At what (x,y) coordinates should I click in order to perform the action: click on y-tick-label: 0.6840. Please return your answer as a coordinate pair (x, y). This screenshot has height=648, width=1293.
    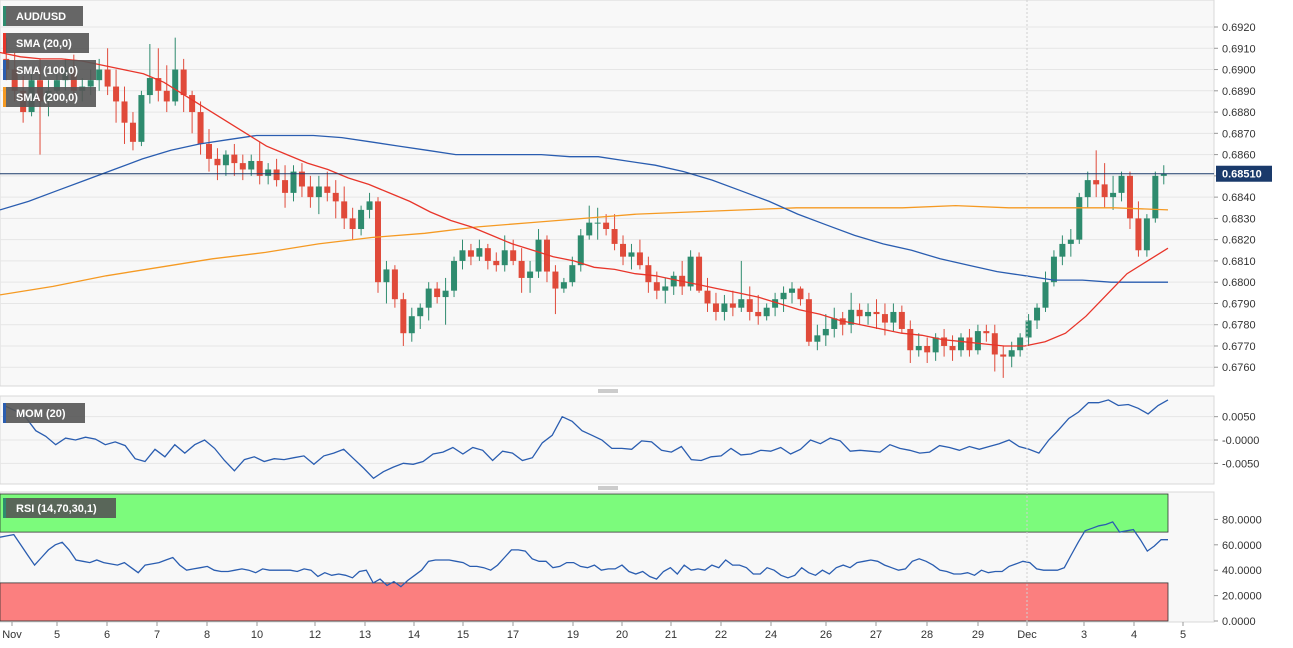
    Looking at the image, I should click on (1239, 198).